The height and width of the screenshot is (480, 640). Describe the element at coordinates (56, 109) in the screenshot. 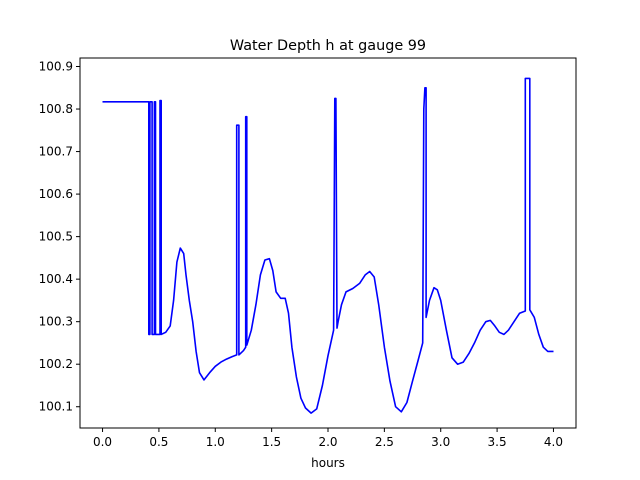

I see `y-tick-label: 100.8` at that location.